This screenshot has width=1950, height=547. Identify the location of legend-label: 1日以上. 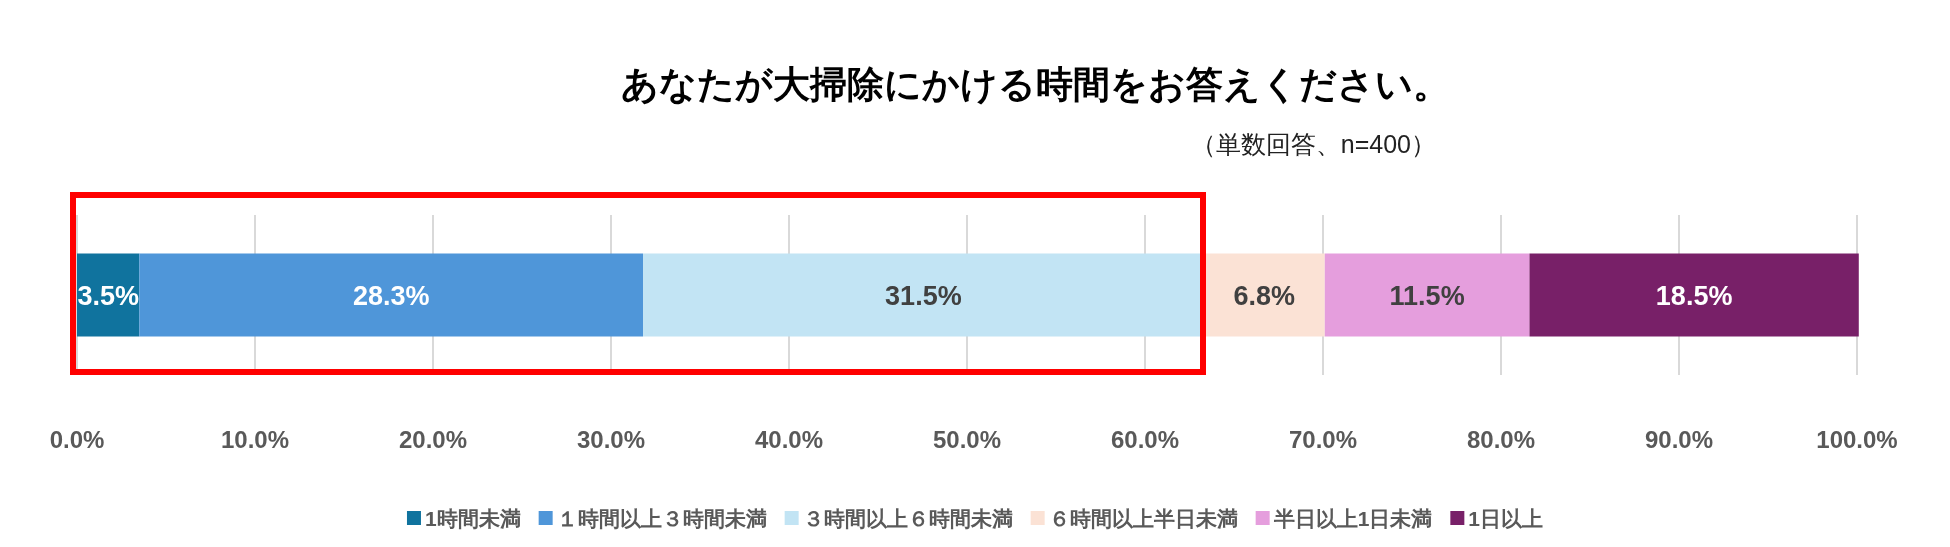
(1506, 518).